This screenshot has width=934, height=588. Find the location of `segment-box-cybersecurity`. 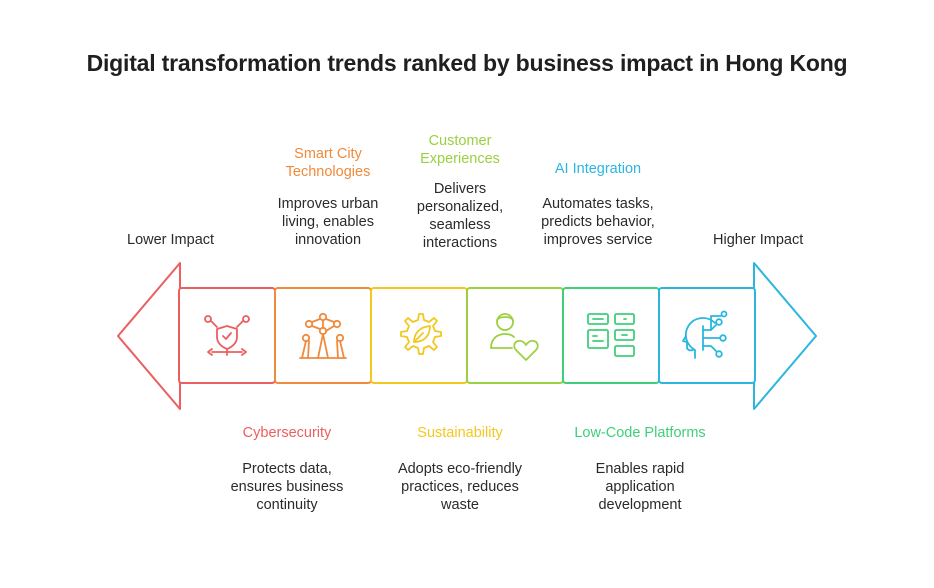

segment-box-cybersecurity is located at coordinates (227, 335).